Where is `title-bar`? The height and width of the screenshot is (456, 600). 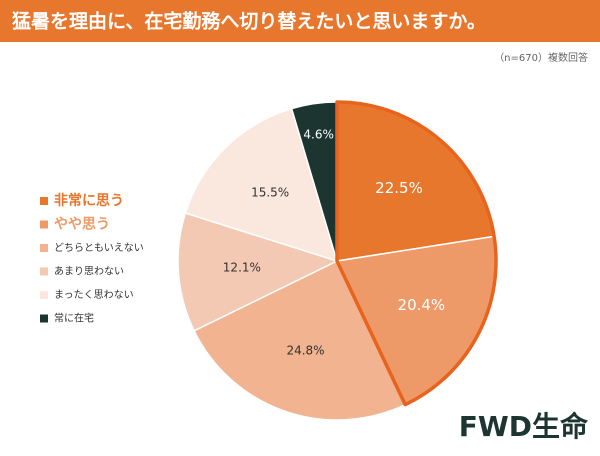
title-bar is located at coordinates (300, 21).